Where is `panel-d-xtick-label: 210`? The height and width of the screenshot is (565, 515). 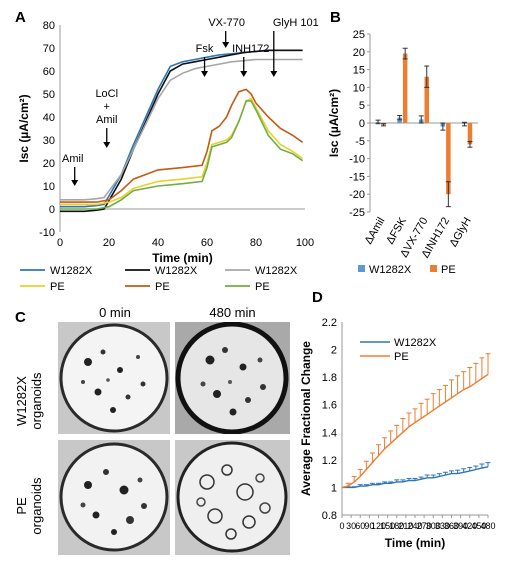 panel-d-xtick-label: 210 is located at coordinates (405, 526).